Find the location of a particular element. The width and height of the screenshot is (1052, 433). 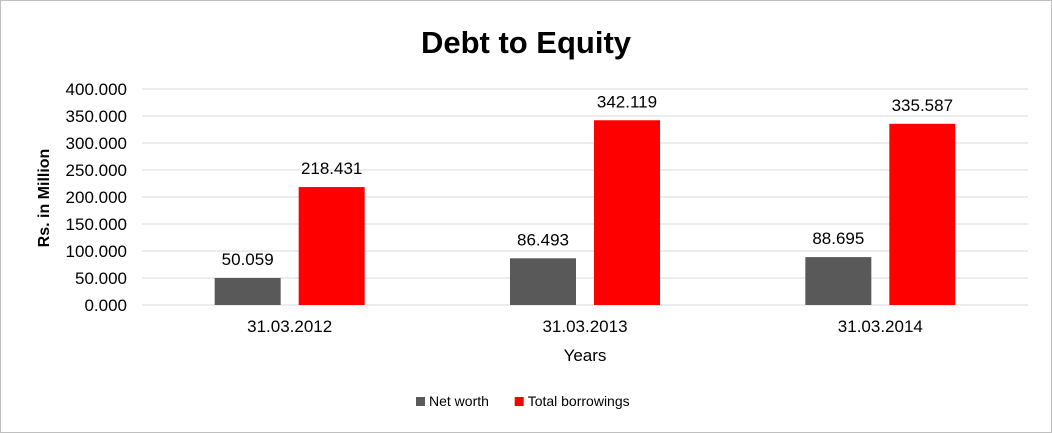

x-tick-labels: 31.03.2012 31.03.2013 31.03.2014 is located at coordinates (585, 326).